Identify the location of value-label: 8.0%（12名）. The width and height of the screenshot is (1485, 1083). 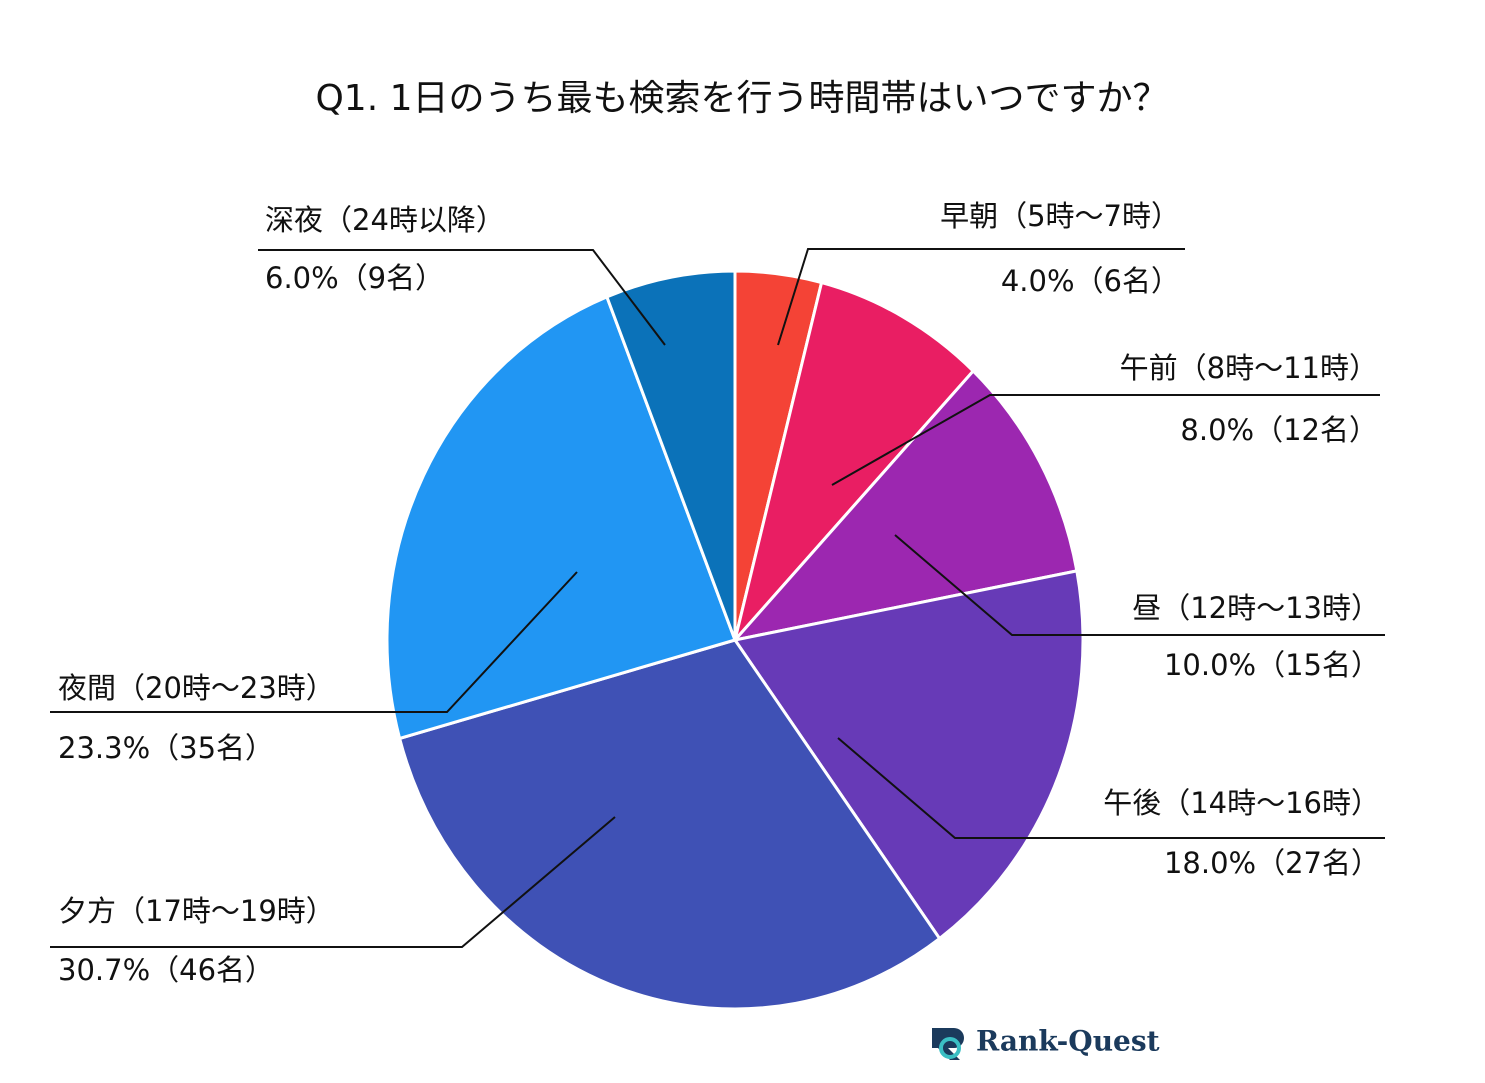
(1279, 430).